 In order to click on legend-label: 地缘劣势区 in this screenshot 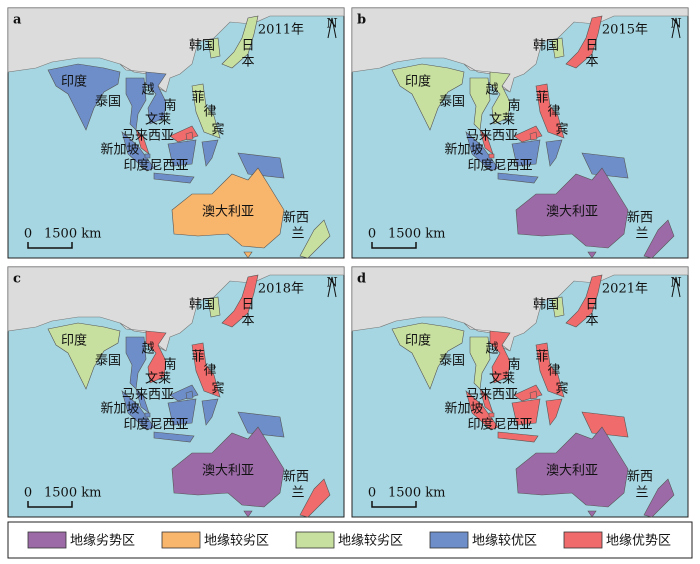, I will do `click(102, 541)`.